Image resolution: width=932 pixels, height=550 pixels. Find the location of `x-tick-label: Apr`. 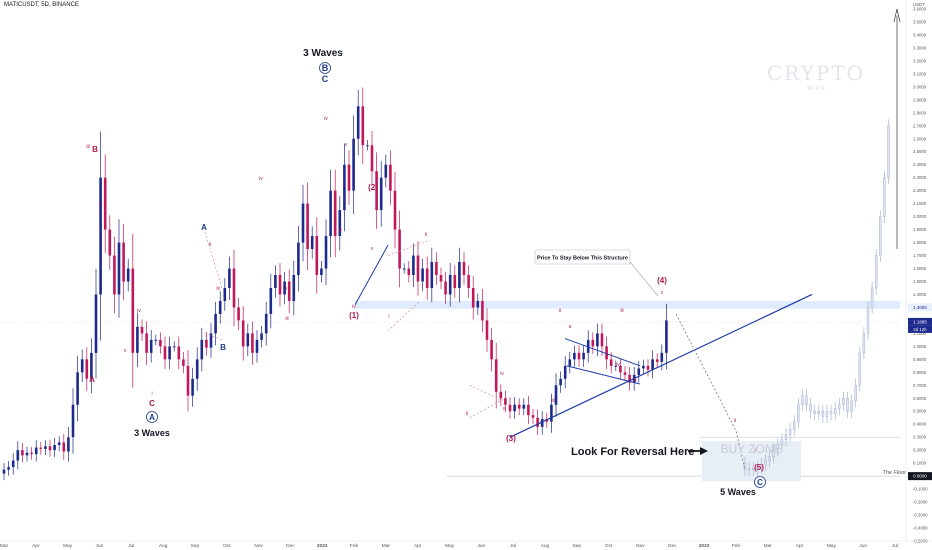

x-tick-label: Apr is located at coordinates (36, 546).